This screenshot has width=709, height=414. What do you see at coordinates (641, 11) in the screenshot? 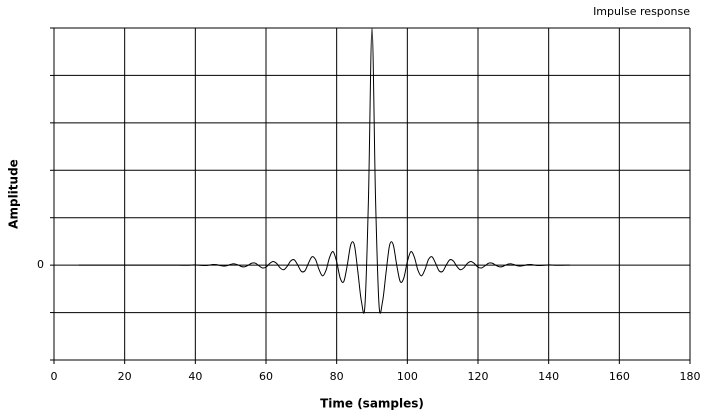
I see `chart-title: Impulse response` at bounding box center [641, 11].